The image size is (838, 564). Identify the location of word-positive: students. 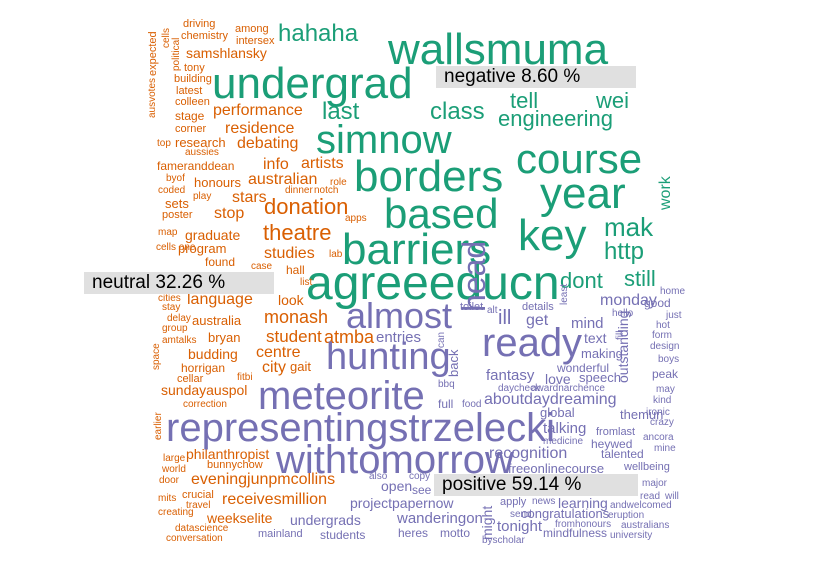
(343, 535).